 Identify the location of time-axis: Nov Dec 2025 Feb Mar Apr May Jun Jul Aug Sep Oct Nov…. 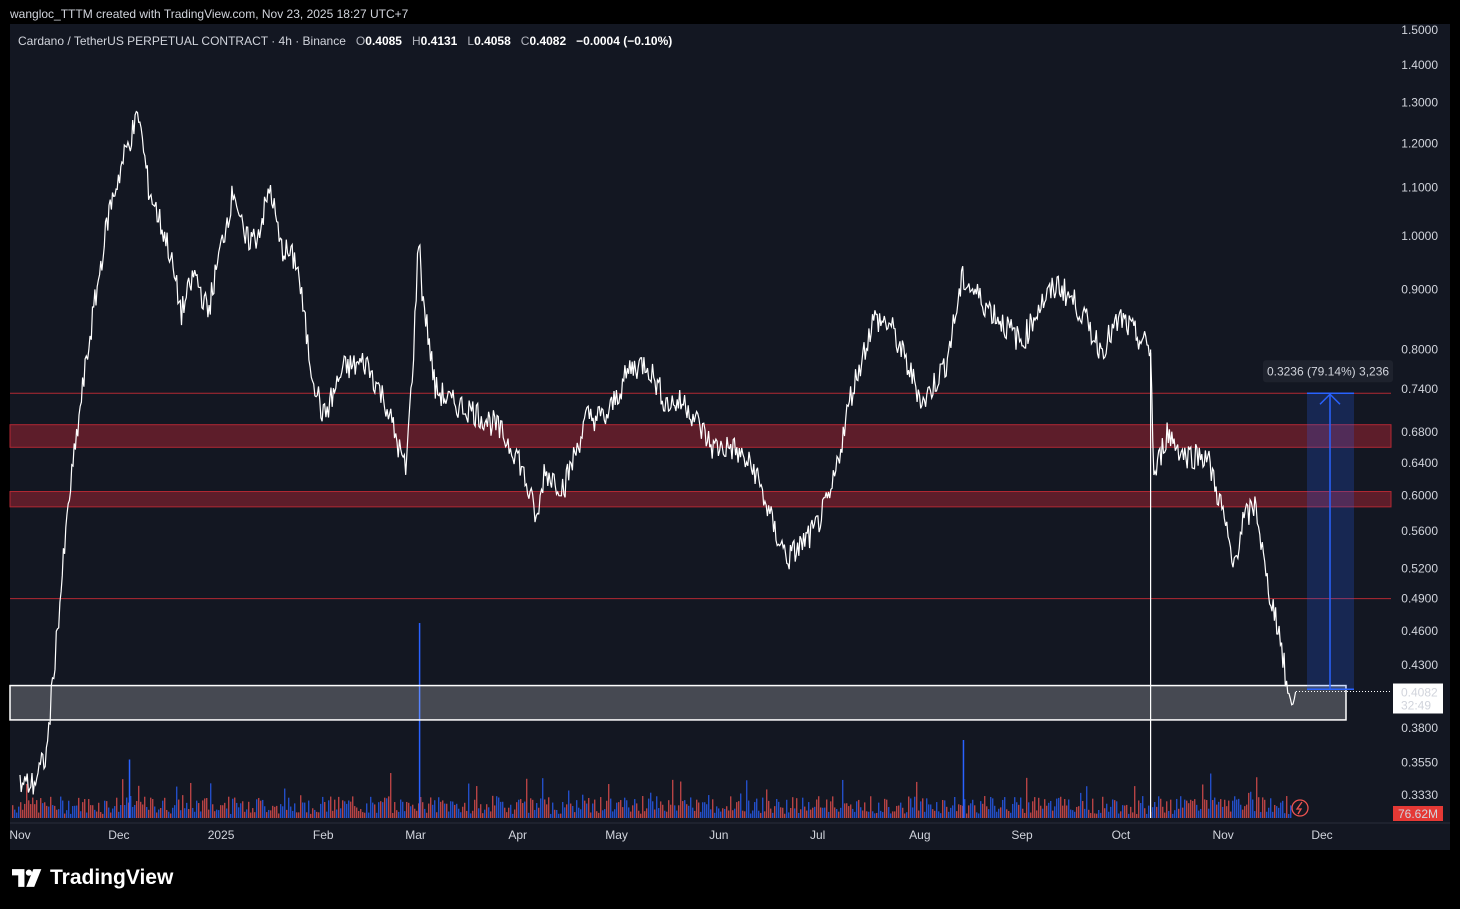
(729, 832).